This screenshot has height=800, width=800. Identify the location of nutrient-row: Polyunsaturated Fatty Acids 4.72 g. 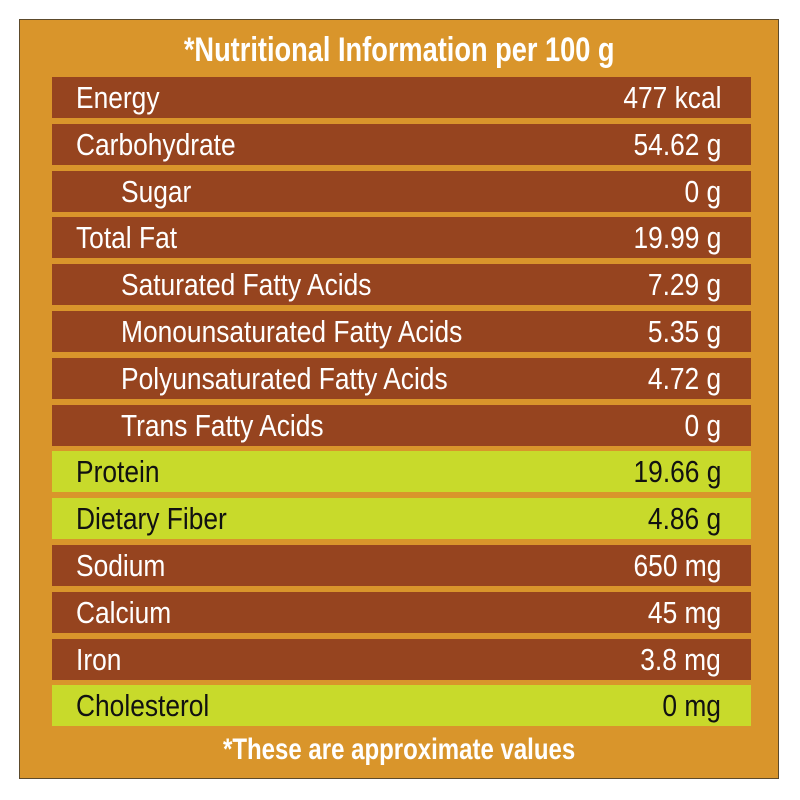
(401, 378).